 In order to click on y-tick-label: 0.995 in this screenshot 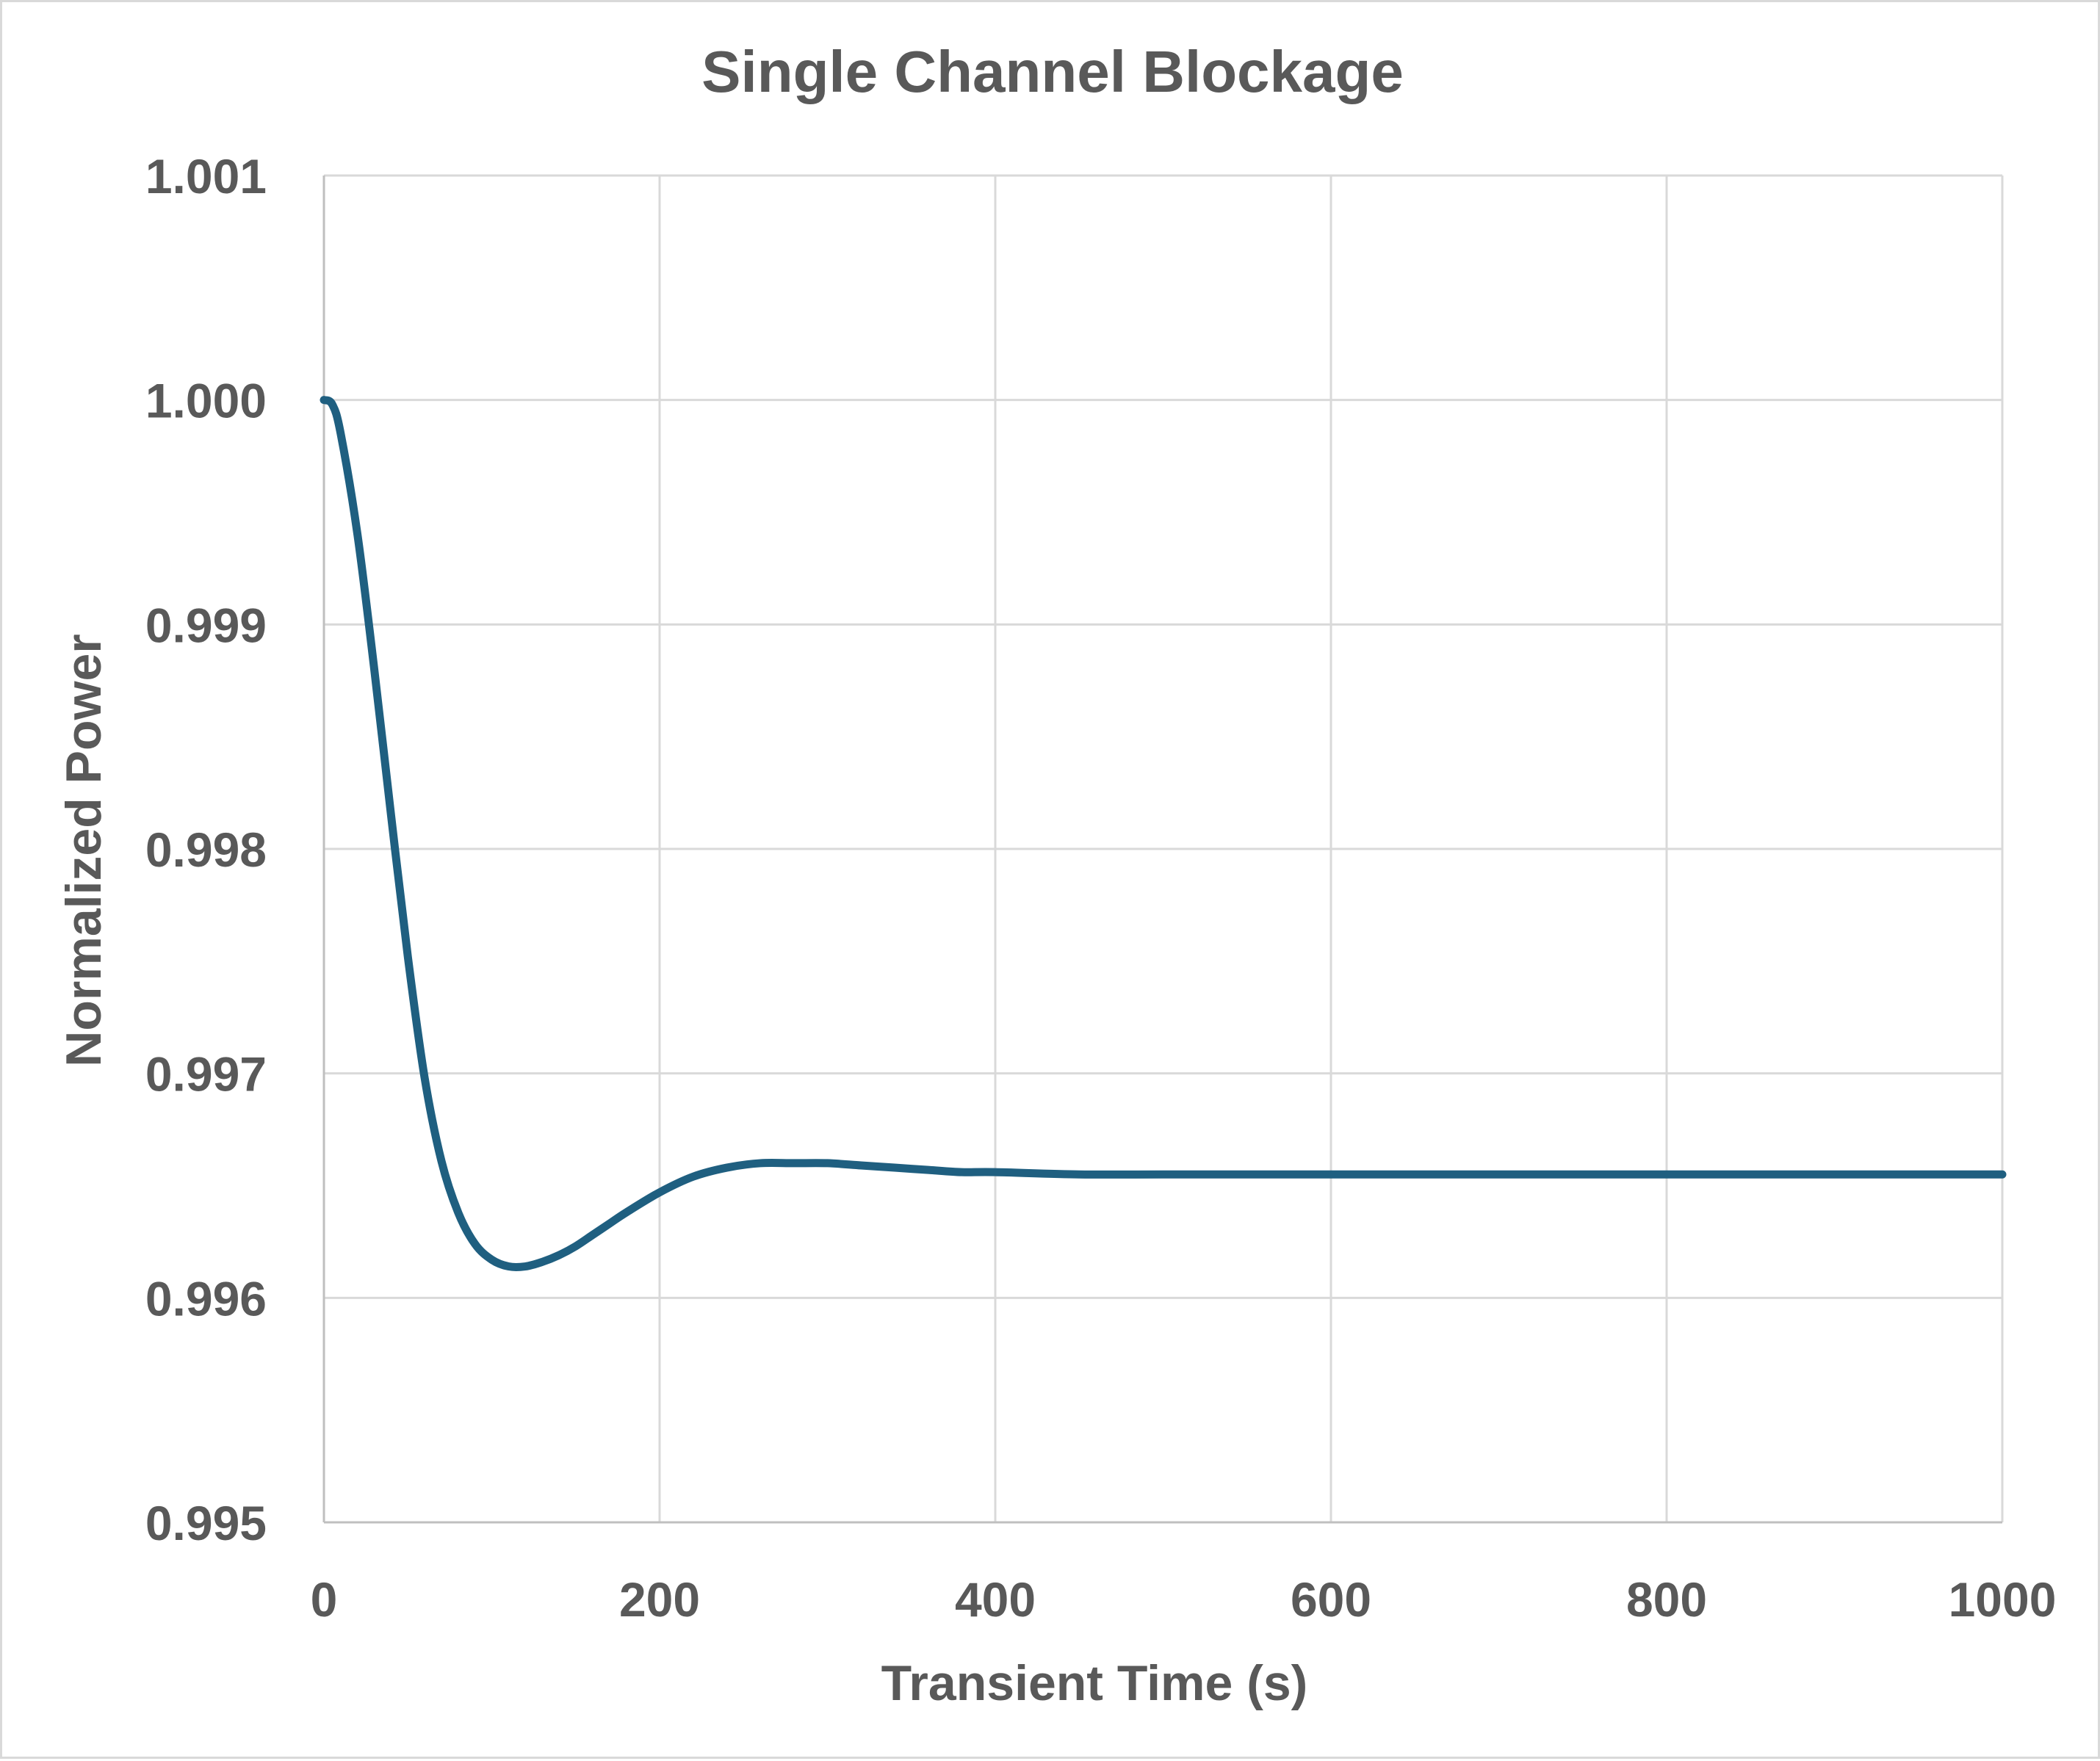, I will do `click(206, 1523)`.